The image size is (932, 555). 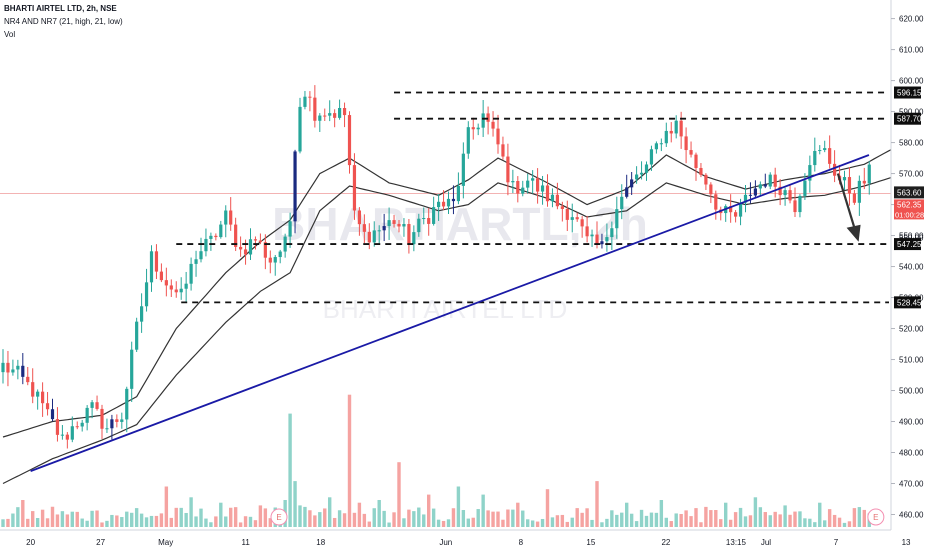 What do you see at coordinates (911, 515) in the screenshot?
I see `price-tick-label: 460.00` at bounding box center [911, 515].